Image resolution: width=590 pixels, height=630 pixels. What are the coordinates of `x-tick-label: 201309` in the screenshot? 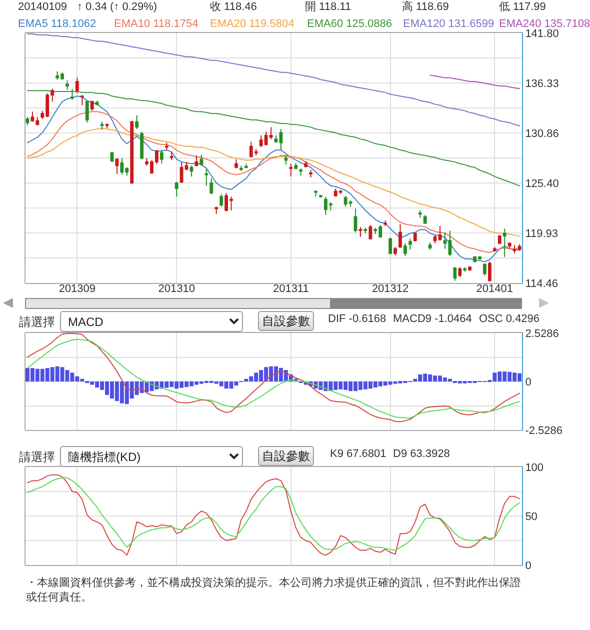 It's located at (77, 289).